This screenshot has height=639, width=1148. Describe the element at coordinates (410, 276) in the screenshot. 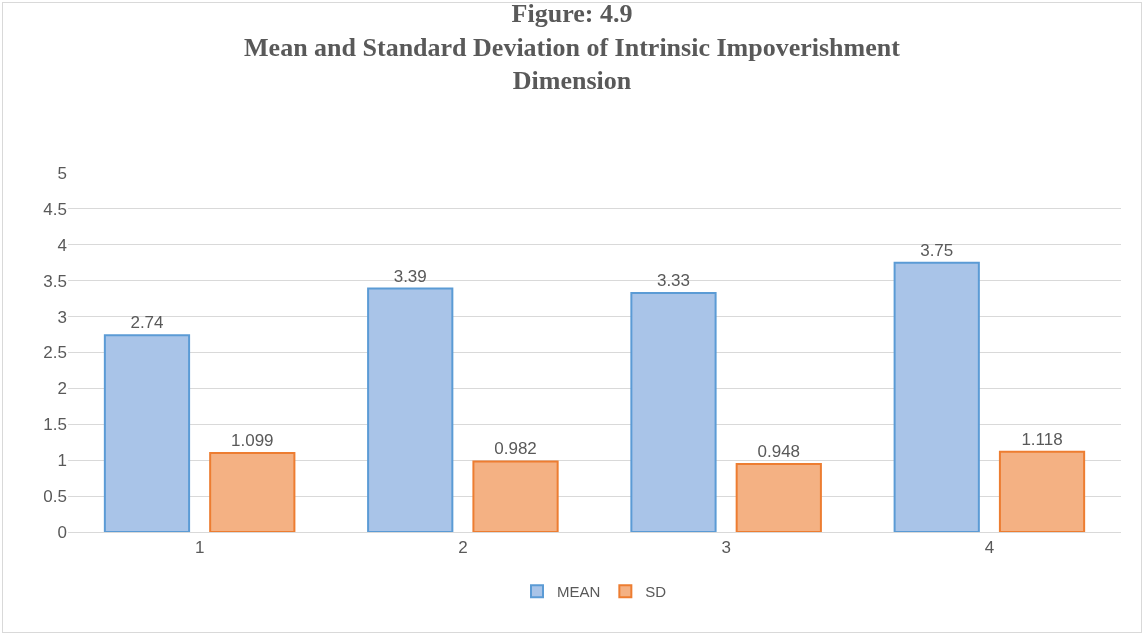

I see `data-label: 3.39` at that location.